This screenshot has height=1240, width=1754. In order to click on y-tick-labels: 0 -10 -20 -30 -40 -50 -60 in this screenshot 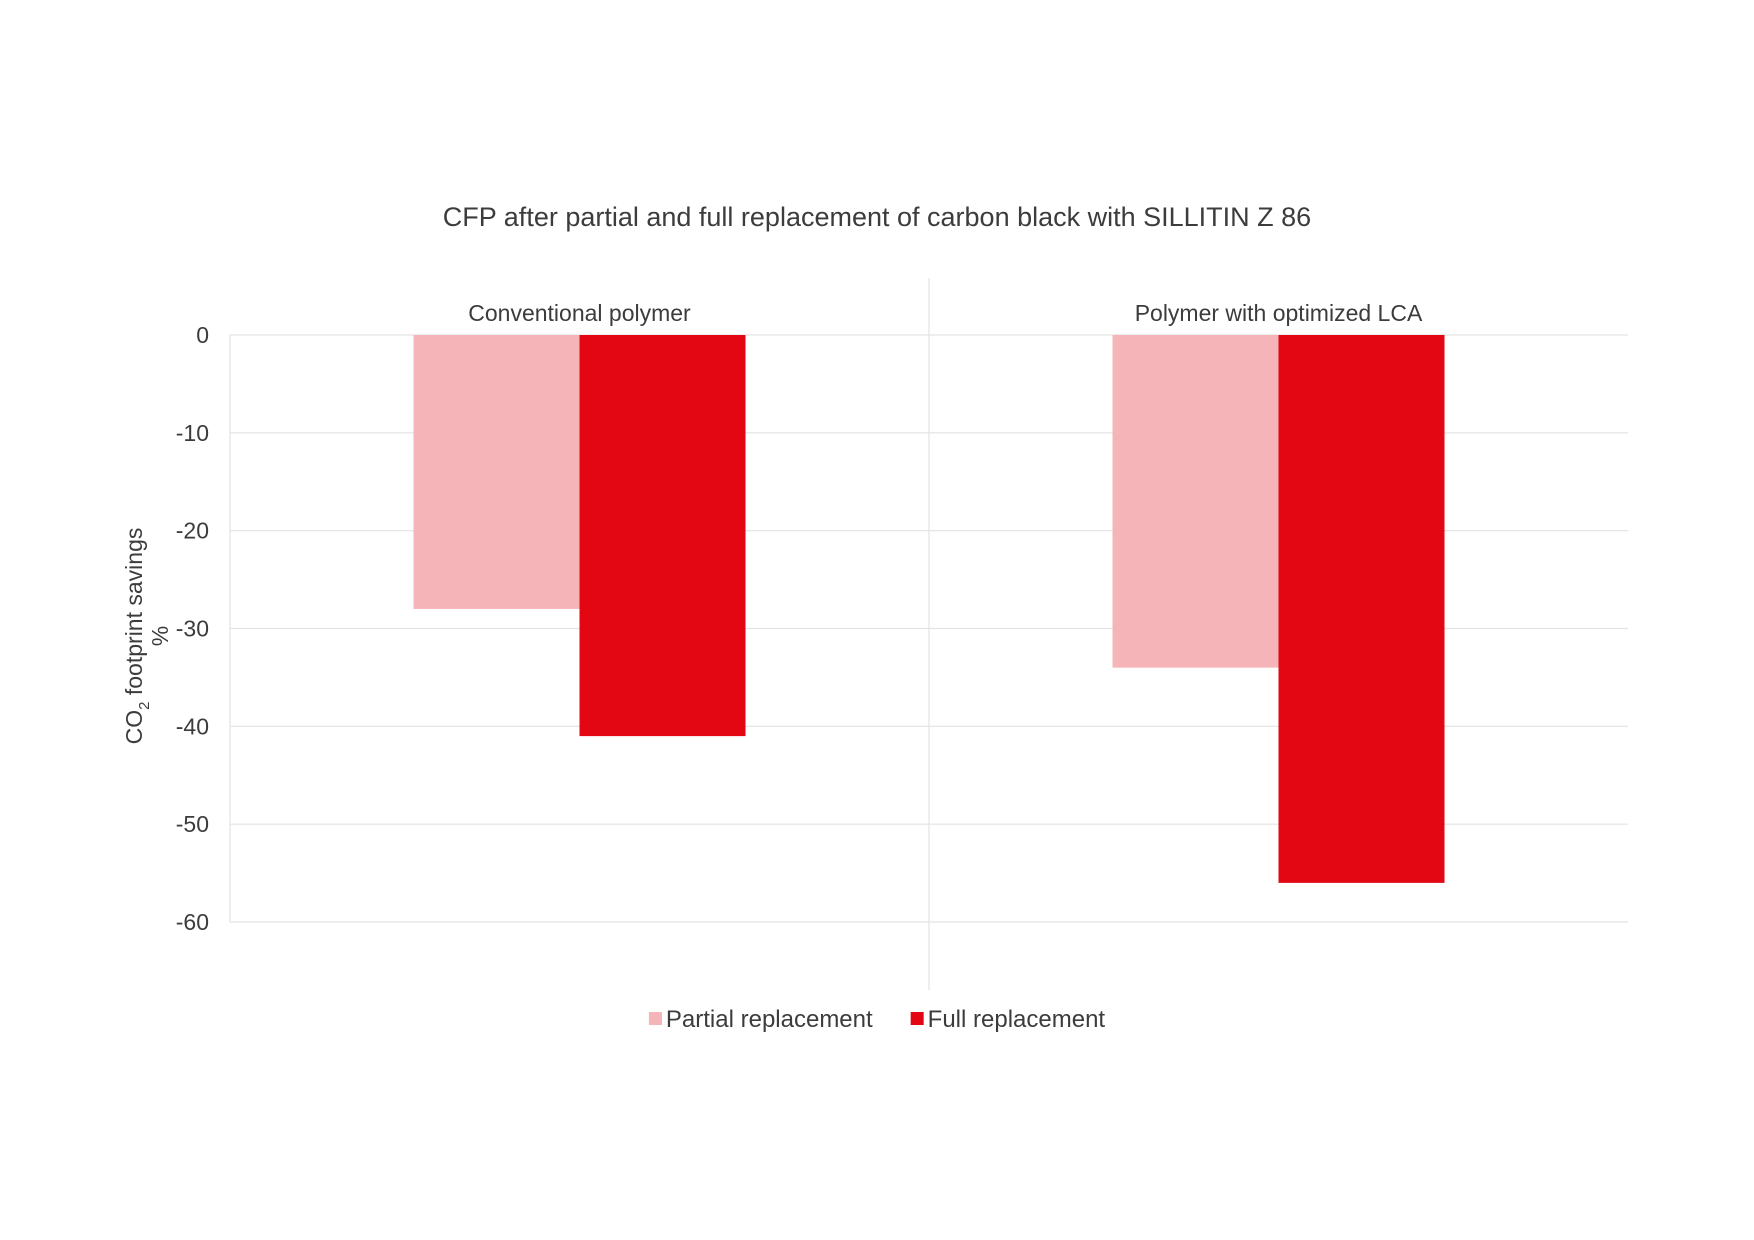, I will do `click(192, 628)`.